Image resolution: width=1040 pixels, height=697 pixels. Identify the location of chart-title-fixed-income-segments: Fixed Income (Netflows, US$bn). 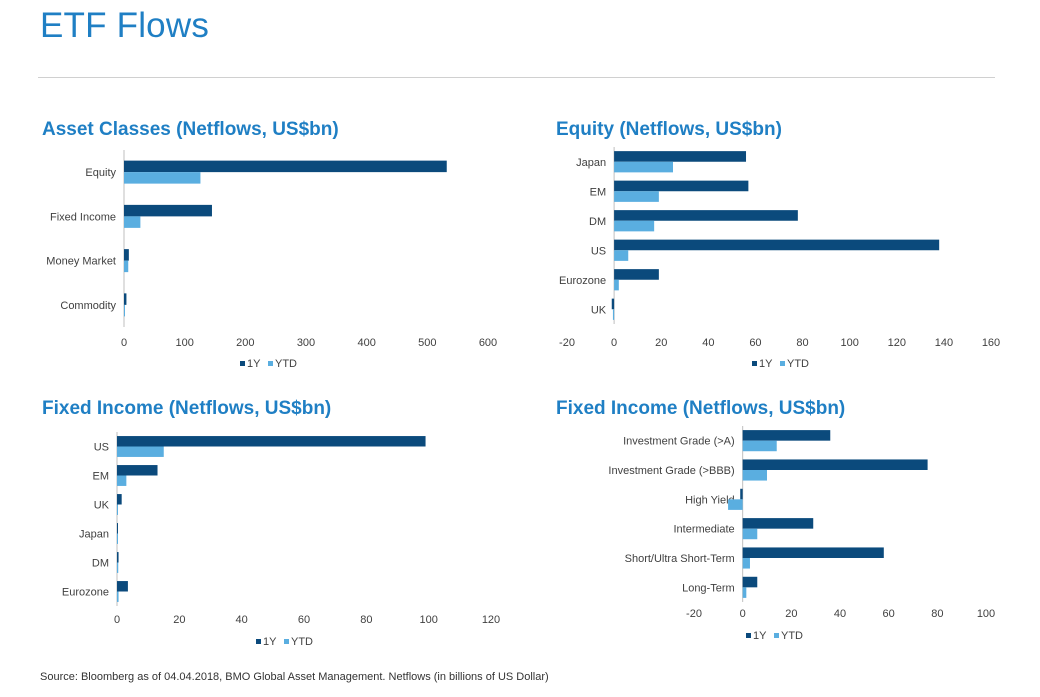
(701, 408).